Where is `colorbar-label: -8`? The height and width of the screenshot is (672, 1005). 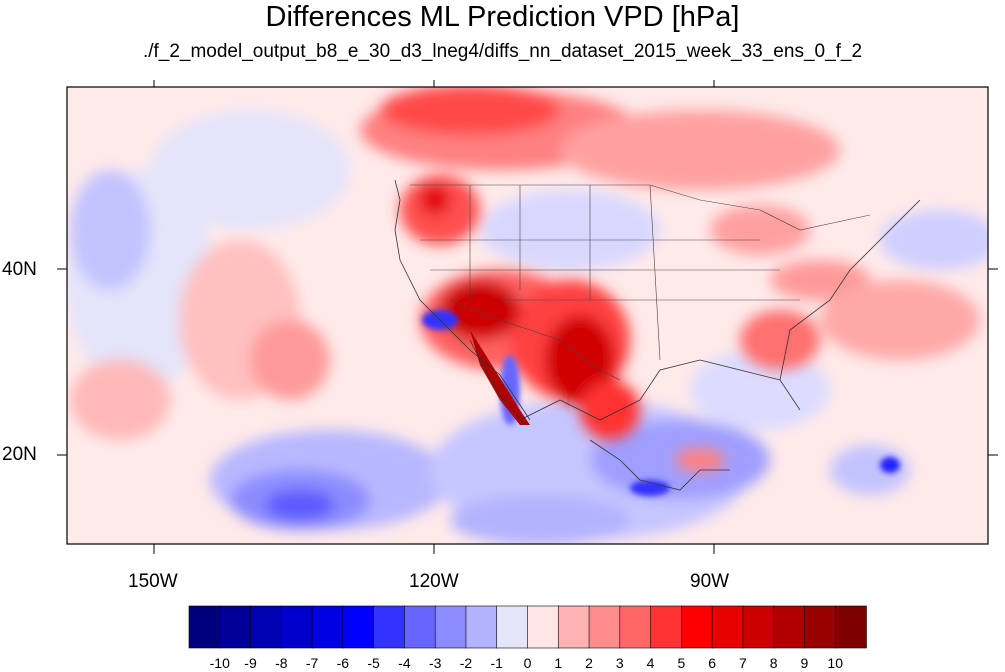 colorbar-label: -8 is located at coordinates (281, 663).